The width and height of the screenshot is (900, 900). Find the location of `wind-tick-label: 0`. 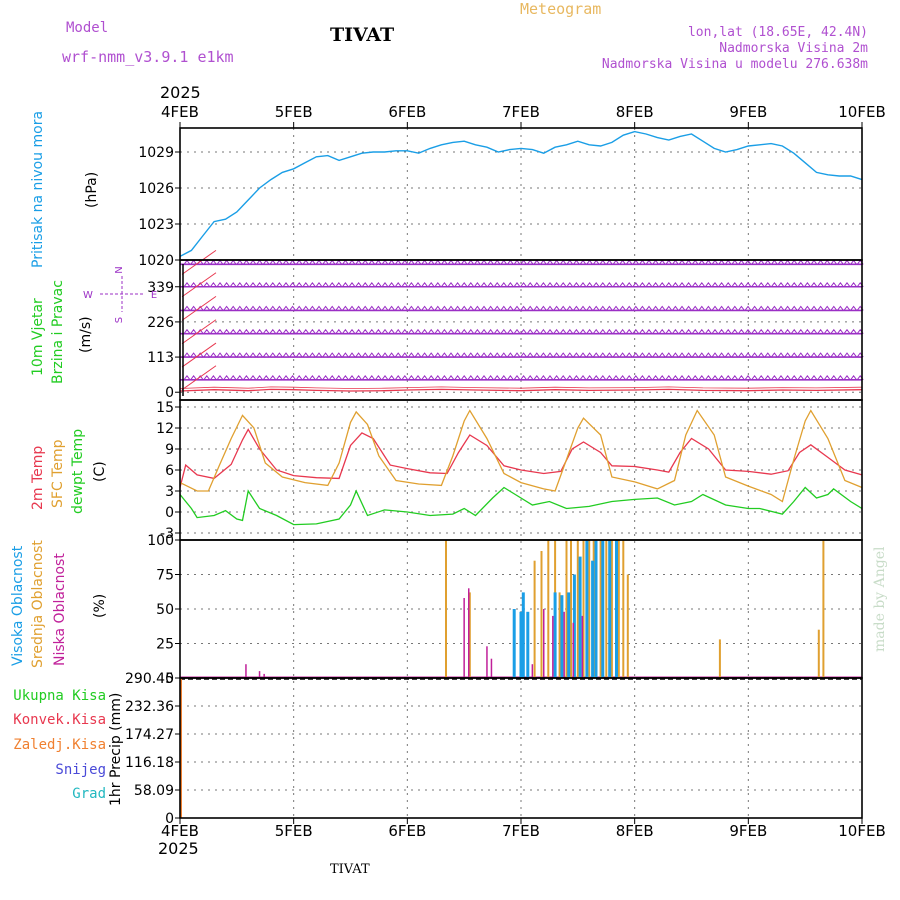

wind-tick-label: 0 is located at coordinates (169, 393).